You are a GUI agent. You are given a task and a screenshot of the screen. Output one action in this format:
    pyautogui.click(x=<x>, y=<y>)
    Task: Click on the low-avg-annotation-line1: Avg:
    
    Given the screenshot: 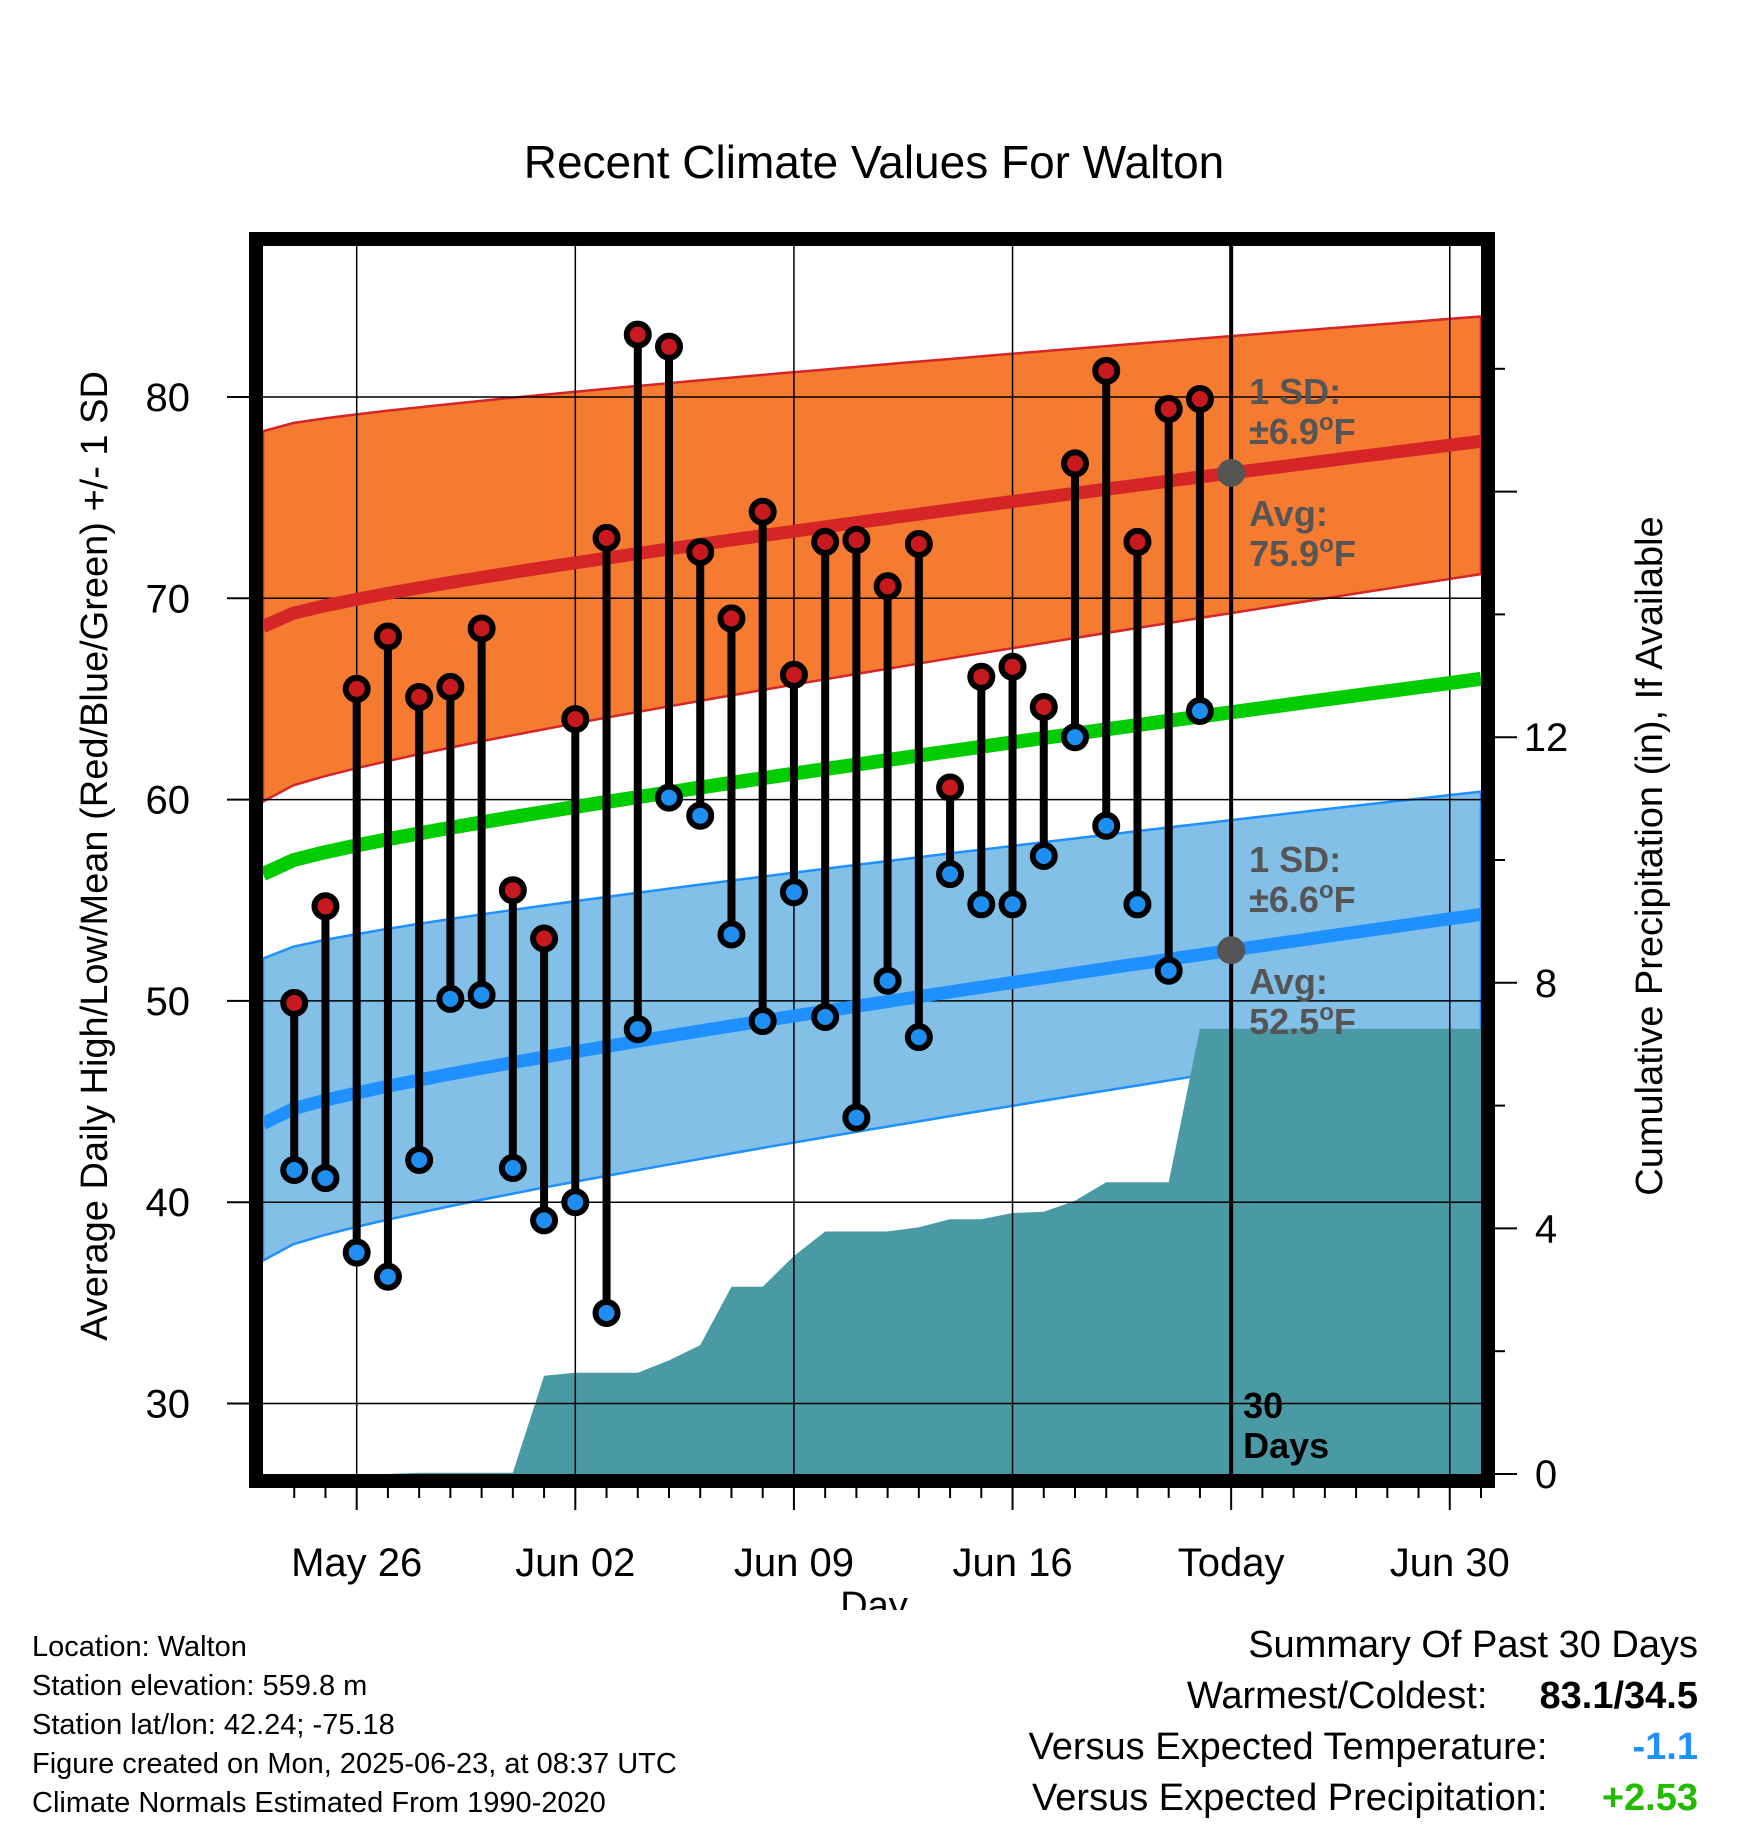 What is the action you would take?
    pyautogui.click(x=1288, y=981)
    